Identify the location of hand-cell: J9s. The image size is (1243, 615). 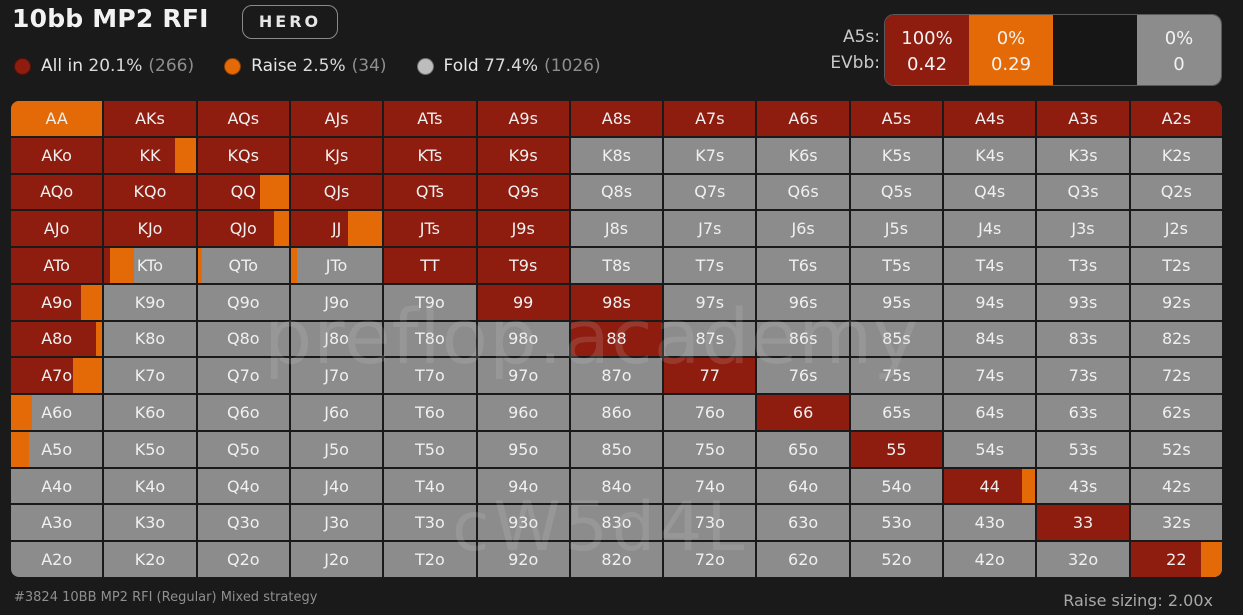
(523, 229).